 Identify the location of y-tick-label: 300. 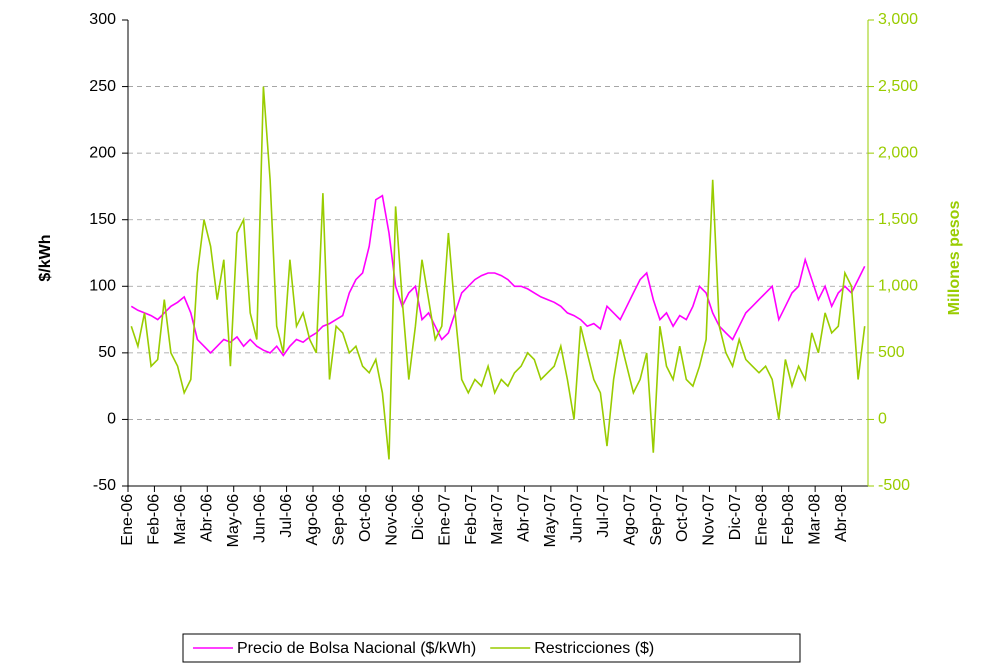
(102, 19).